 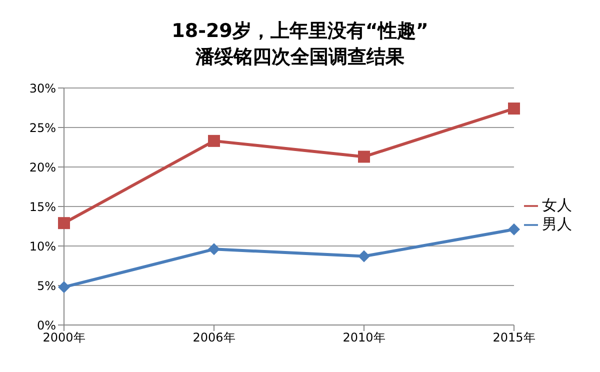 What do you see at coordinates (42, 246) in the screenshot?
I see `y-tick-label: 10%` at bounding box center [42, 246].